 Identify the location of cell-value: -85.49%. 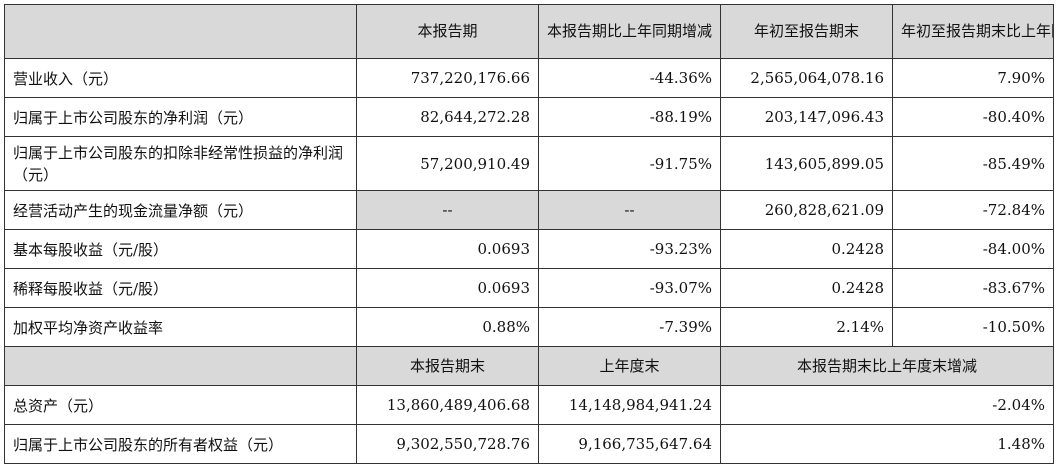
(973, 163).